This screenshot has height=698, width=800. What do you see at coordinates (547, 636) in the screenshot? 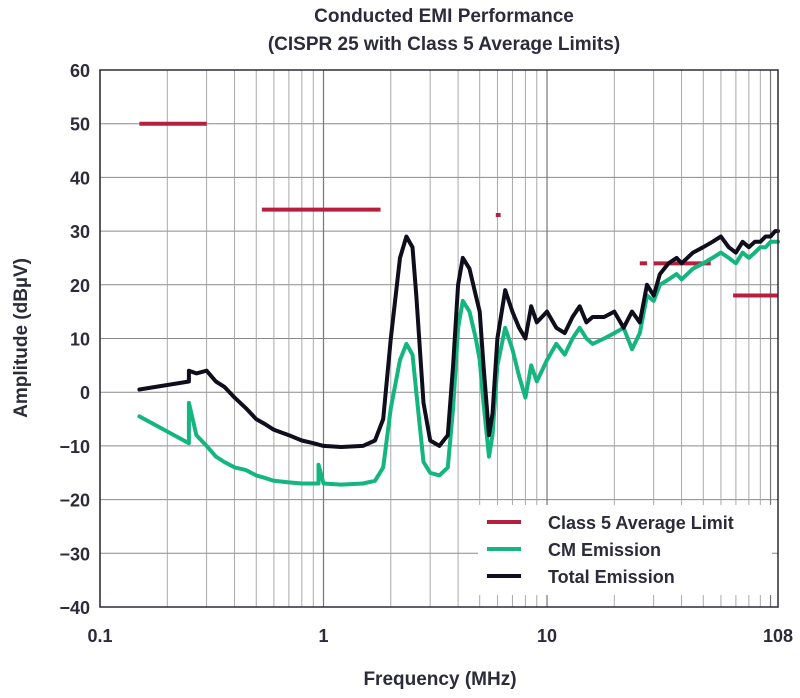
I see `x-tick-label: 10` at bounding box center [547, 636].